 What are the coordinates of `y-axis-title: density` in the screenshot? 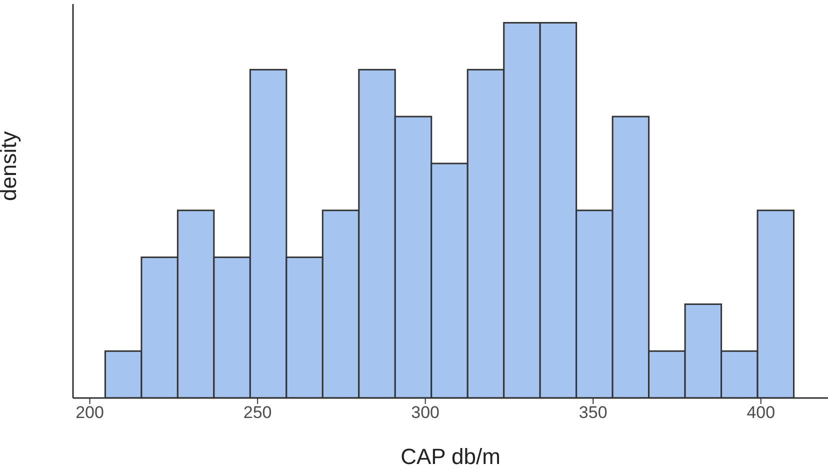 It's located at (10, 166).